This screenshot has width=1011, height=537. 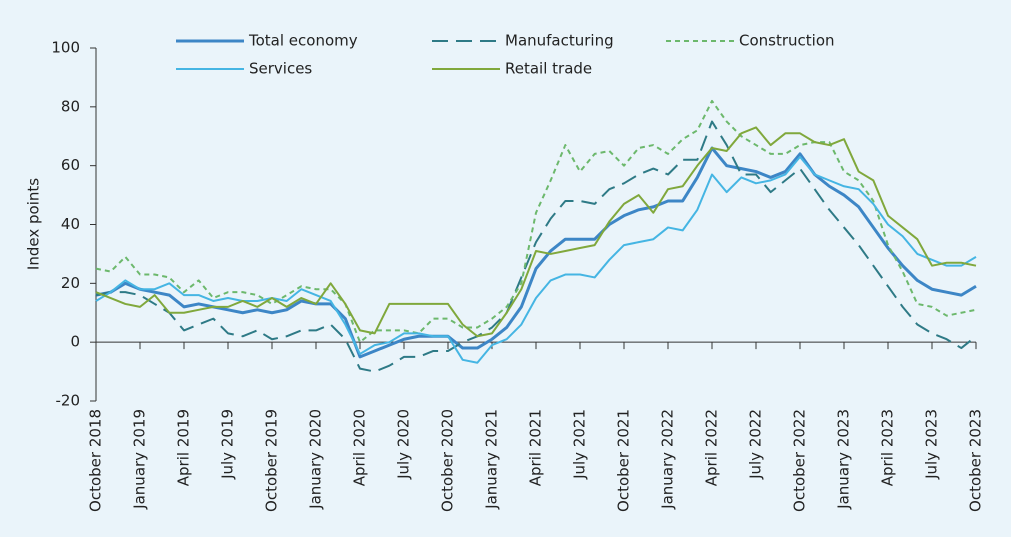 What do you see at coordinates (272, 460) in the screenshot?
I see `x-tick-label: October 2019` at bounding box center [272, 460].